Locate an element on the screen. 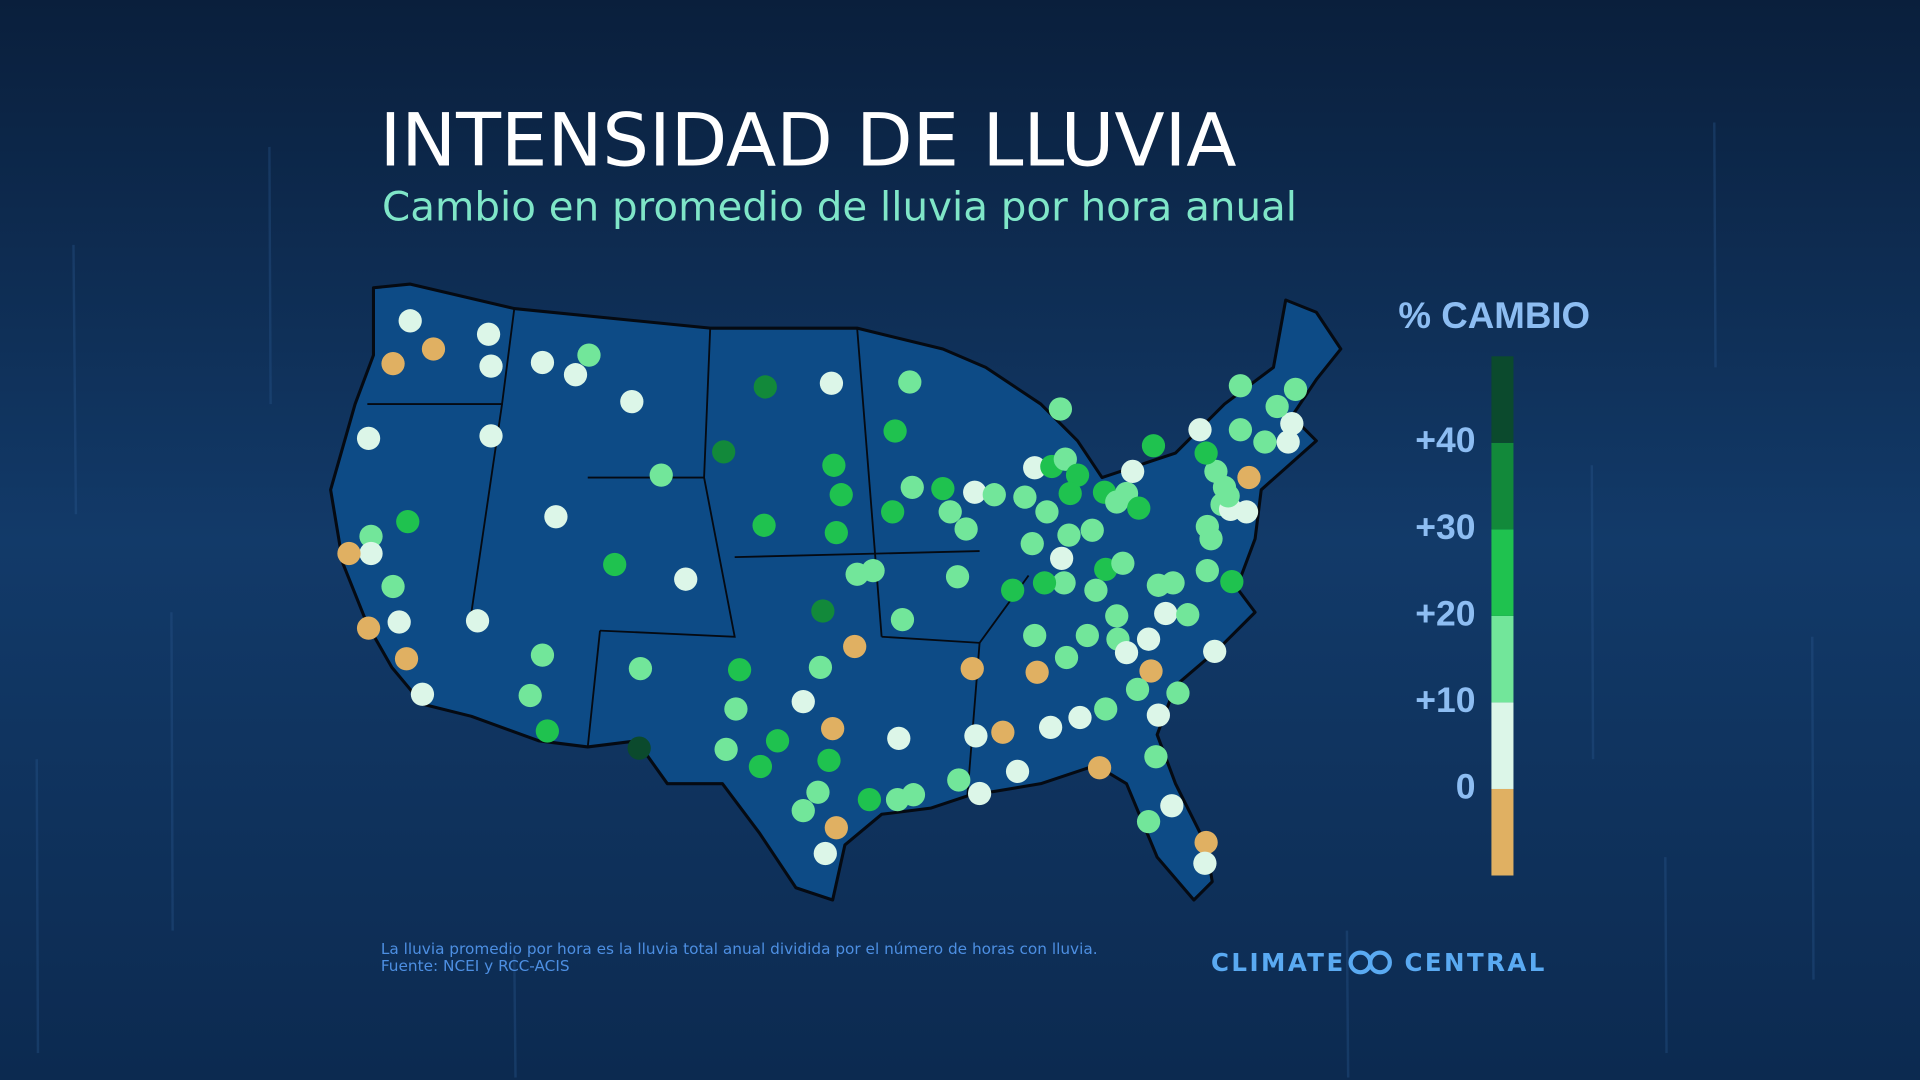  legend-tick-label: 0 is located at coordinates (1466, 786).